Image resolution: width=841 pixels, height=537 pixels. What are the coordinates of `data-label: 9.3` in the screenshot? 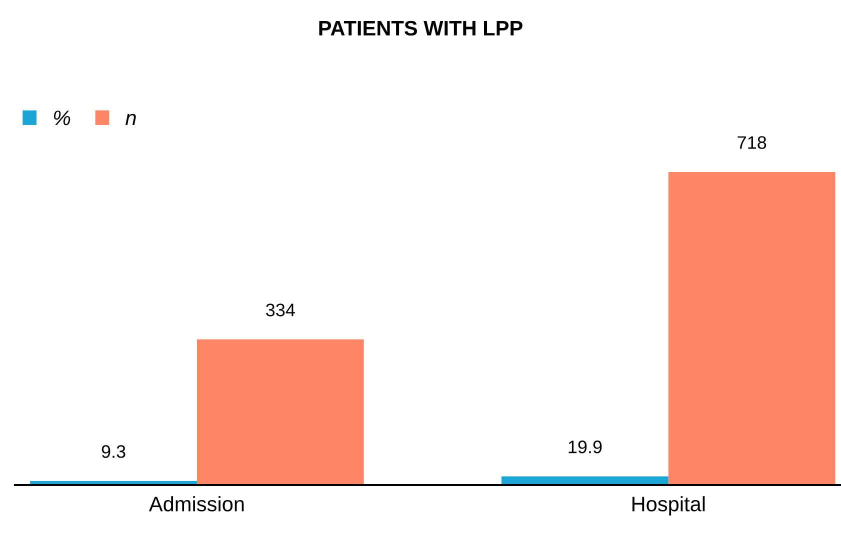 It's located at (114, 451).